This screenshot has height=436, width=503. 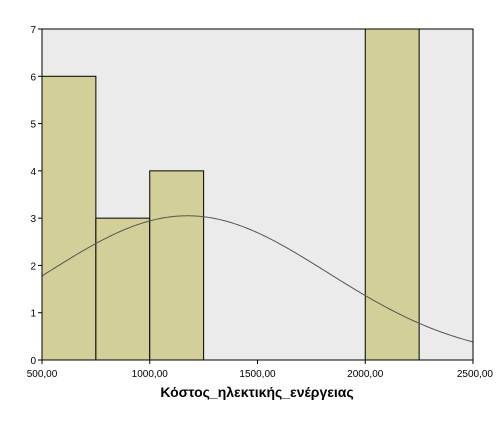 What do you see at coordinates (33, 361) in the screenshot?
I see `y-tick-label: 0` at bounding box center [33, 361].